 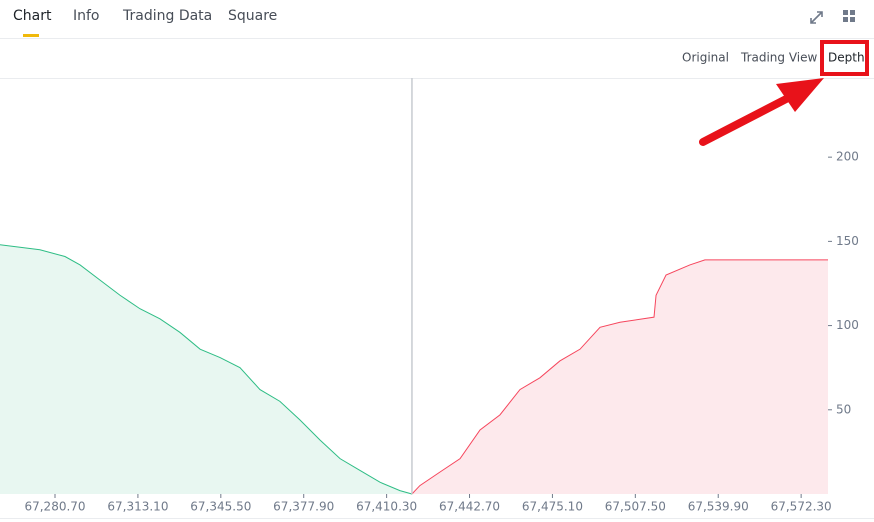 I want to click on x-tick-label: 67,313.10, so click(x=137, y=507).